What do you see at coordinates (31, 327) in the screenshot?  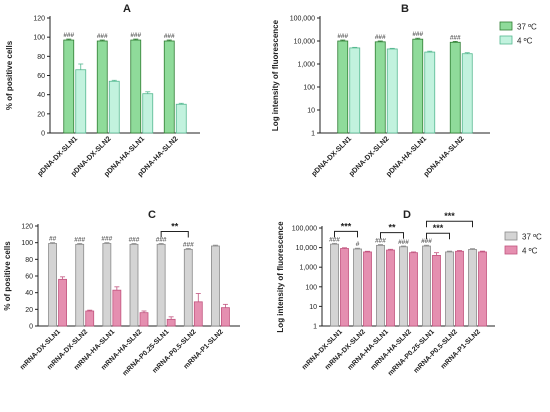 I see `y-tick-label: 0` at bounding box center [31, 327].